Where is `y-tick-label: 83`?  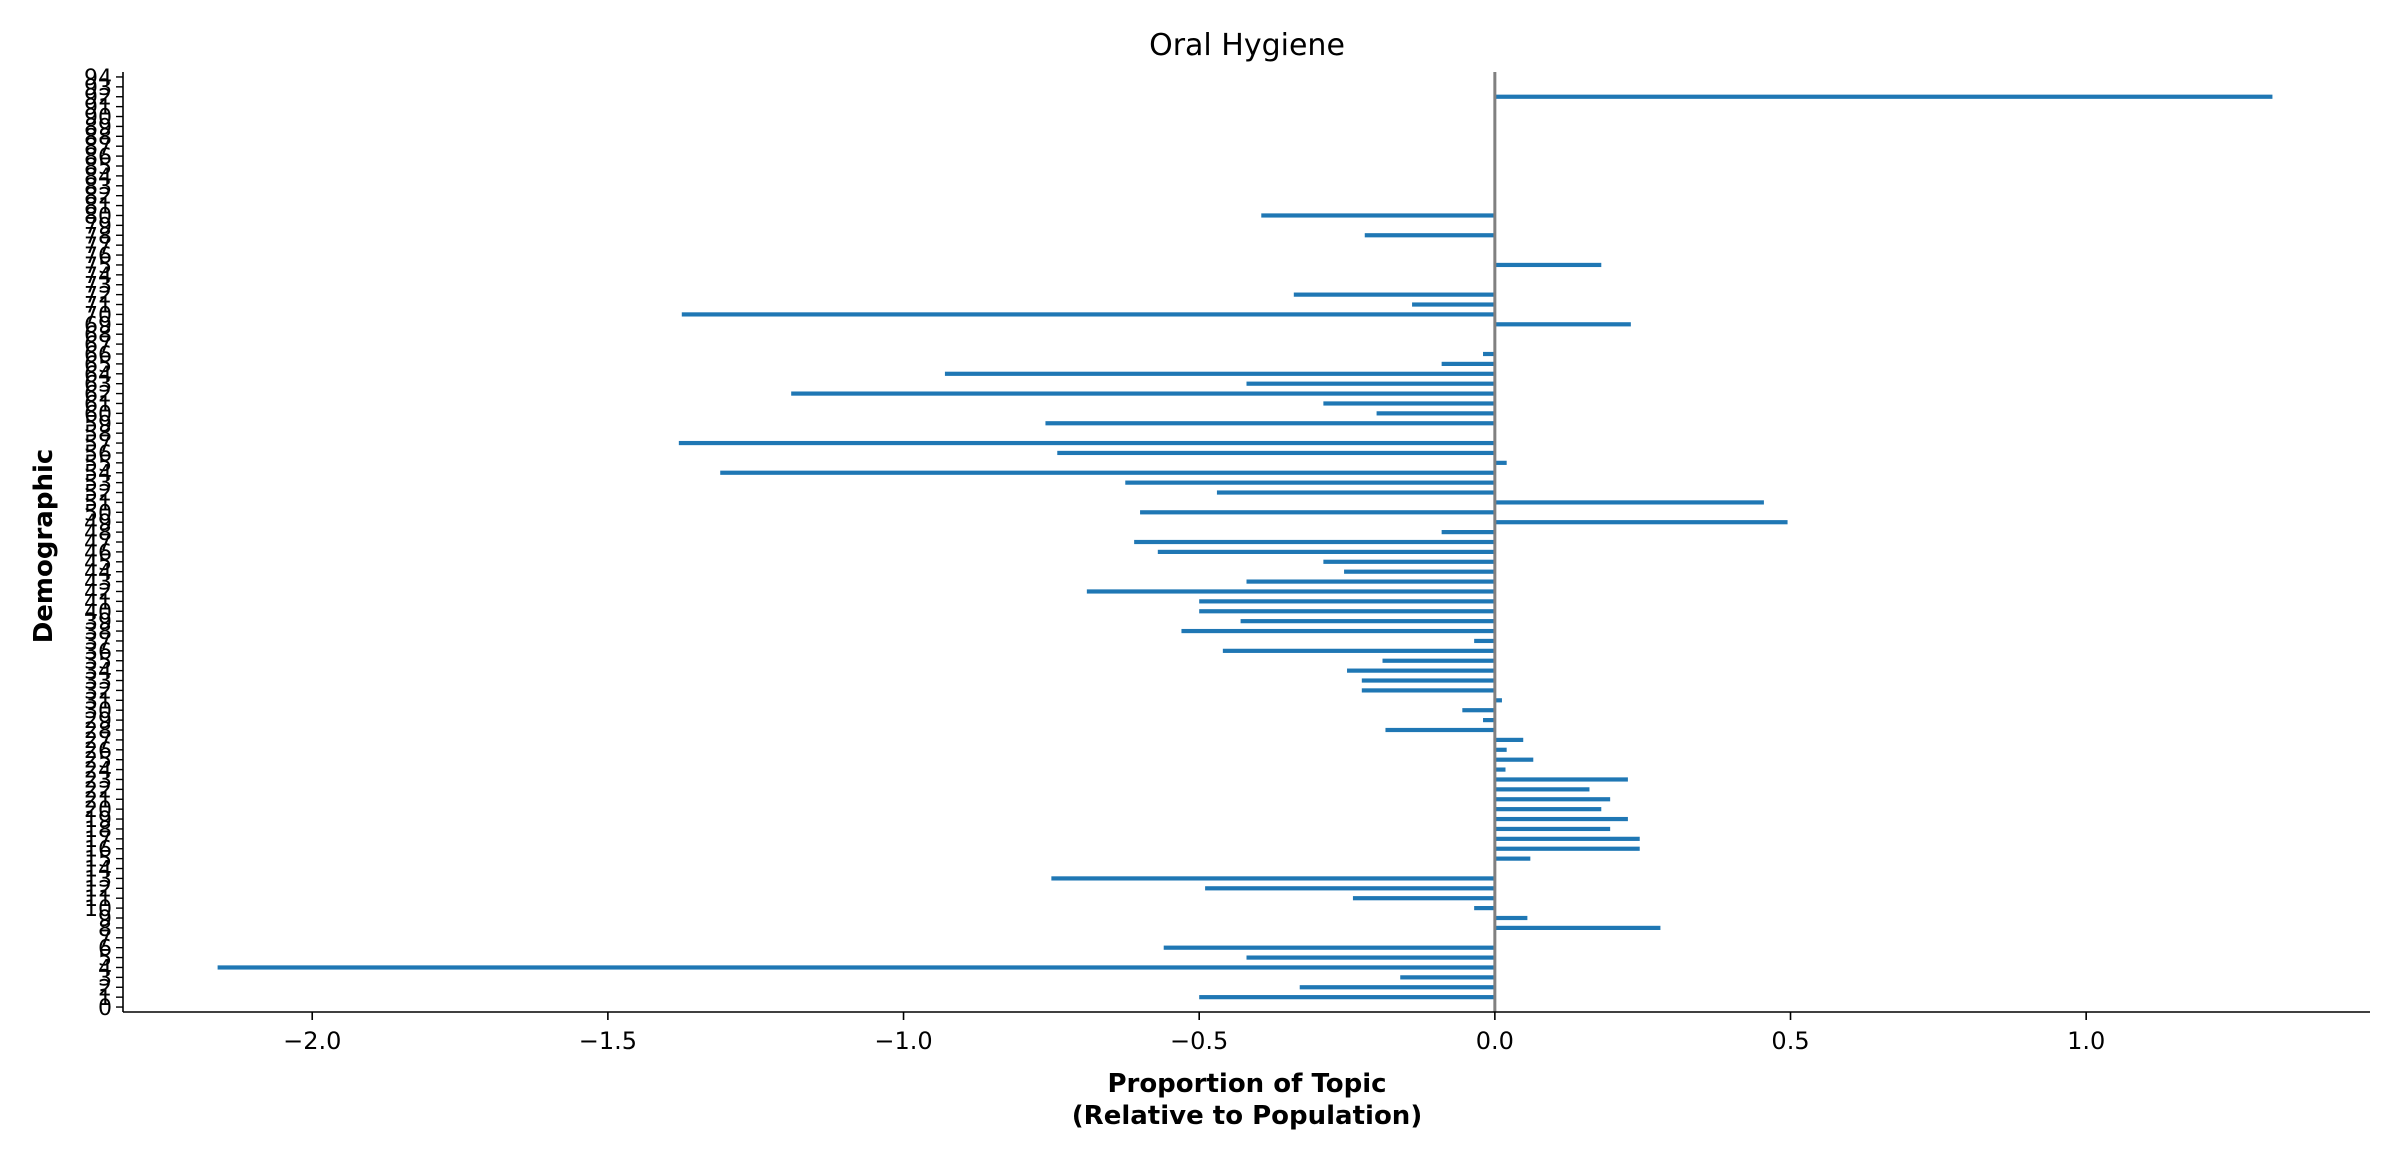 y-tick-label: 83 is located at coordinates (98, 187).